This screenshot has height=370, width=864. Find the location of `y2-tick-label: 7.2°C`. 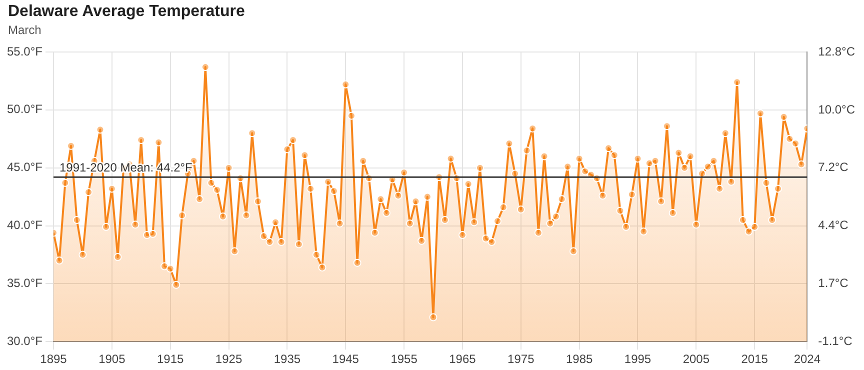

y2-tick-label: 7.2°C is located at coordinates (833, 167).